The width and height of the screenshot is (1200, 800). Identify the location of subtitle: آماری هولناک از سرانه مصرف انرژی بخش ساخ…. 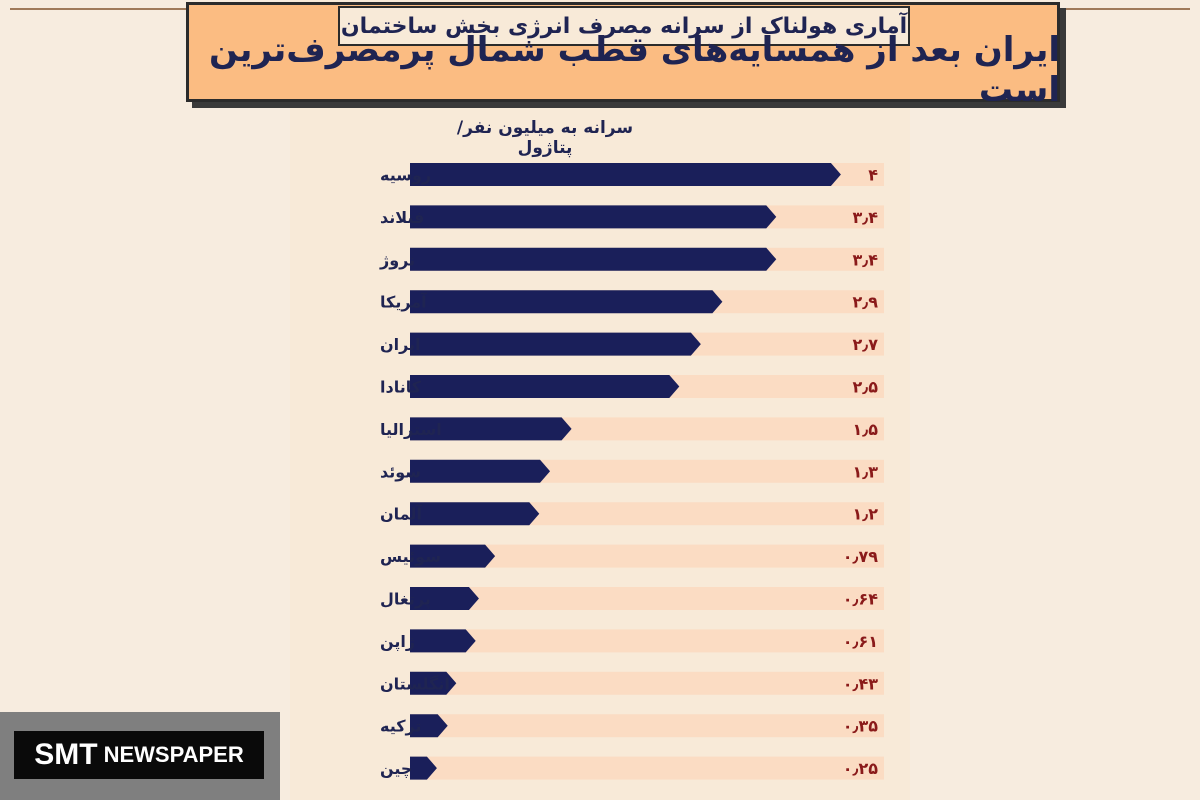
(624, 26).